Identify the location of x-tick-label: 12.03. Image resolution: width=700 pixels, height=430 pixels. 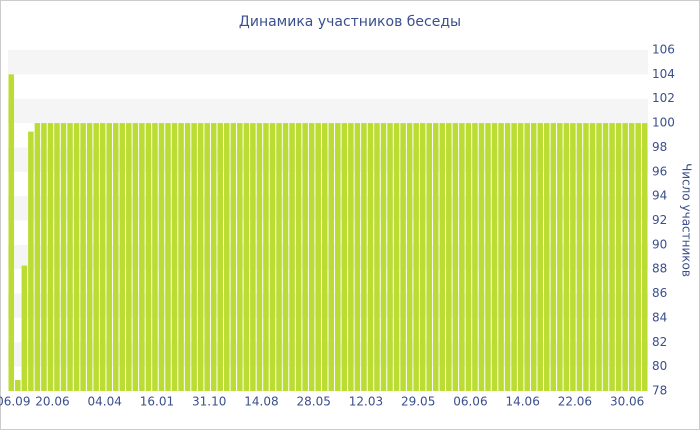
(366, 402).